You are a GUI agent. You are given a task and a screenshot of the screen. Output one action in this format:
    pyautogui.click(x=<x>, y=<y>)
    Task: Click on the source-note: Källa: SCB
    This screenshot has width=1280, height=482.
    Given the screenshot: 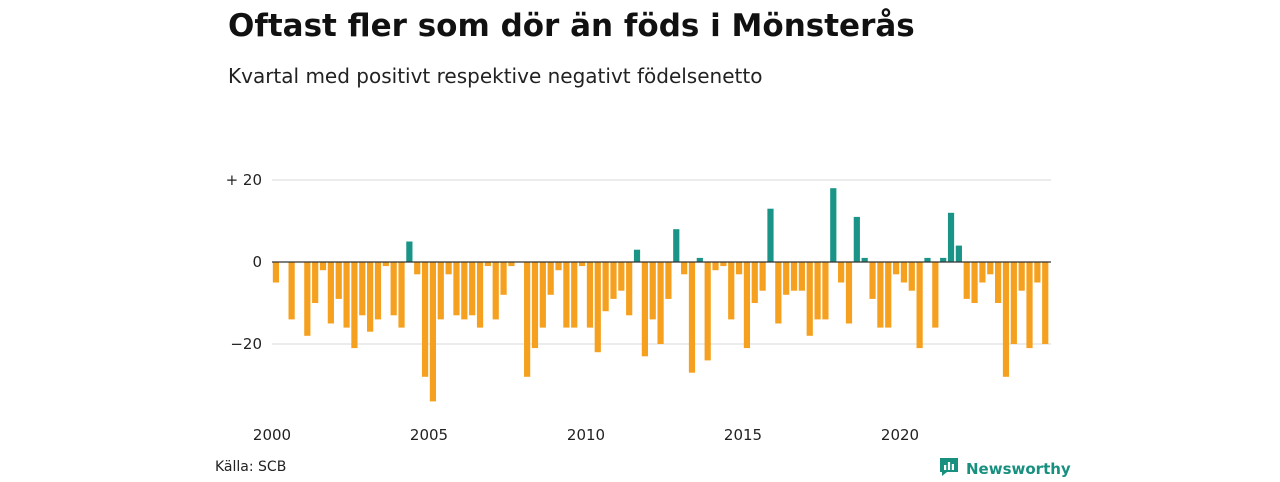 What is the action you would take?
    pyautogui.click(x=251, y=467)
    